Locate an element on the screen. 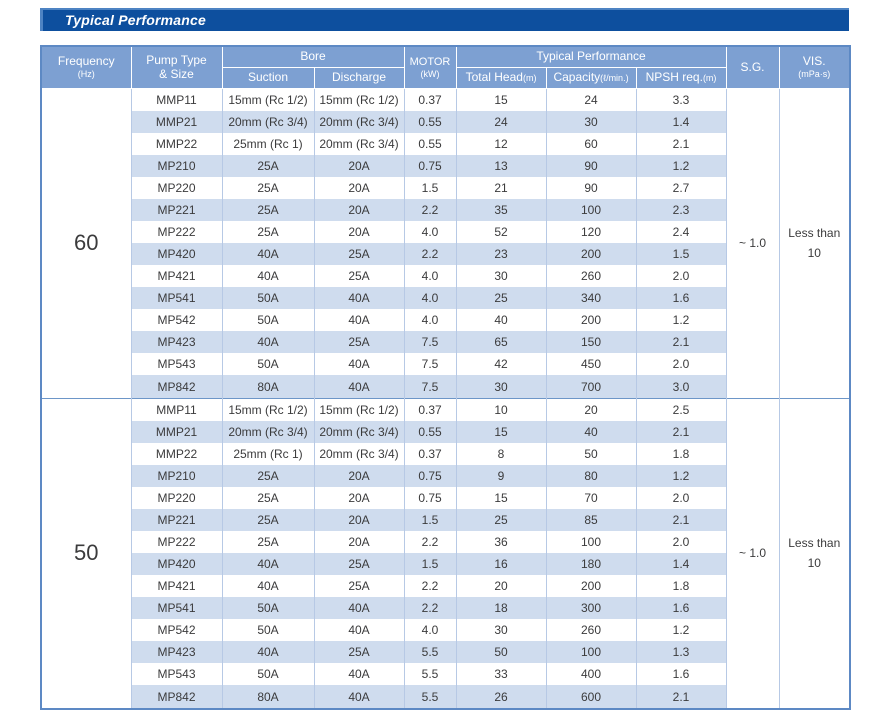 This screenshot has height=720, width=885. col-header-total-head: Total Head(m) is located at coordinates (501, 78).